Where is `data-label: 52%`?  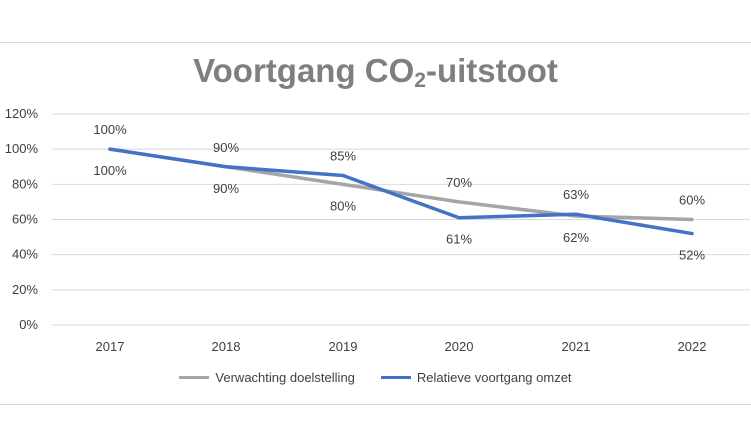
data-label: 52% is located at coordinates (692, 255).